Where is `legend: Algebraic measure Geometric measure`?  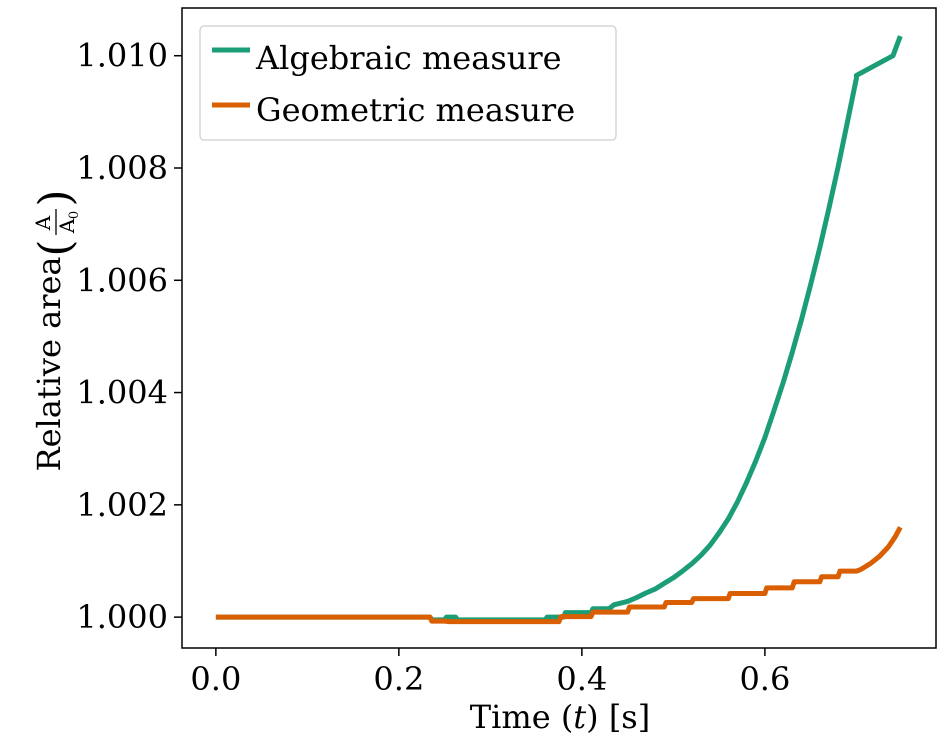
legend: Algebraic measure Geometric measure is located at coordinates (408, 83).